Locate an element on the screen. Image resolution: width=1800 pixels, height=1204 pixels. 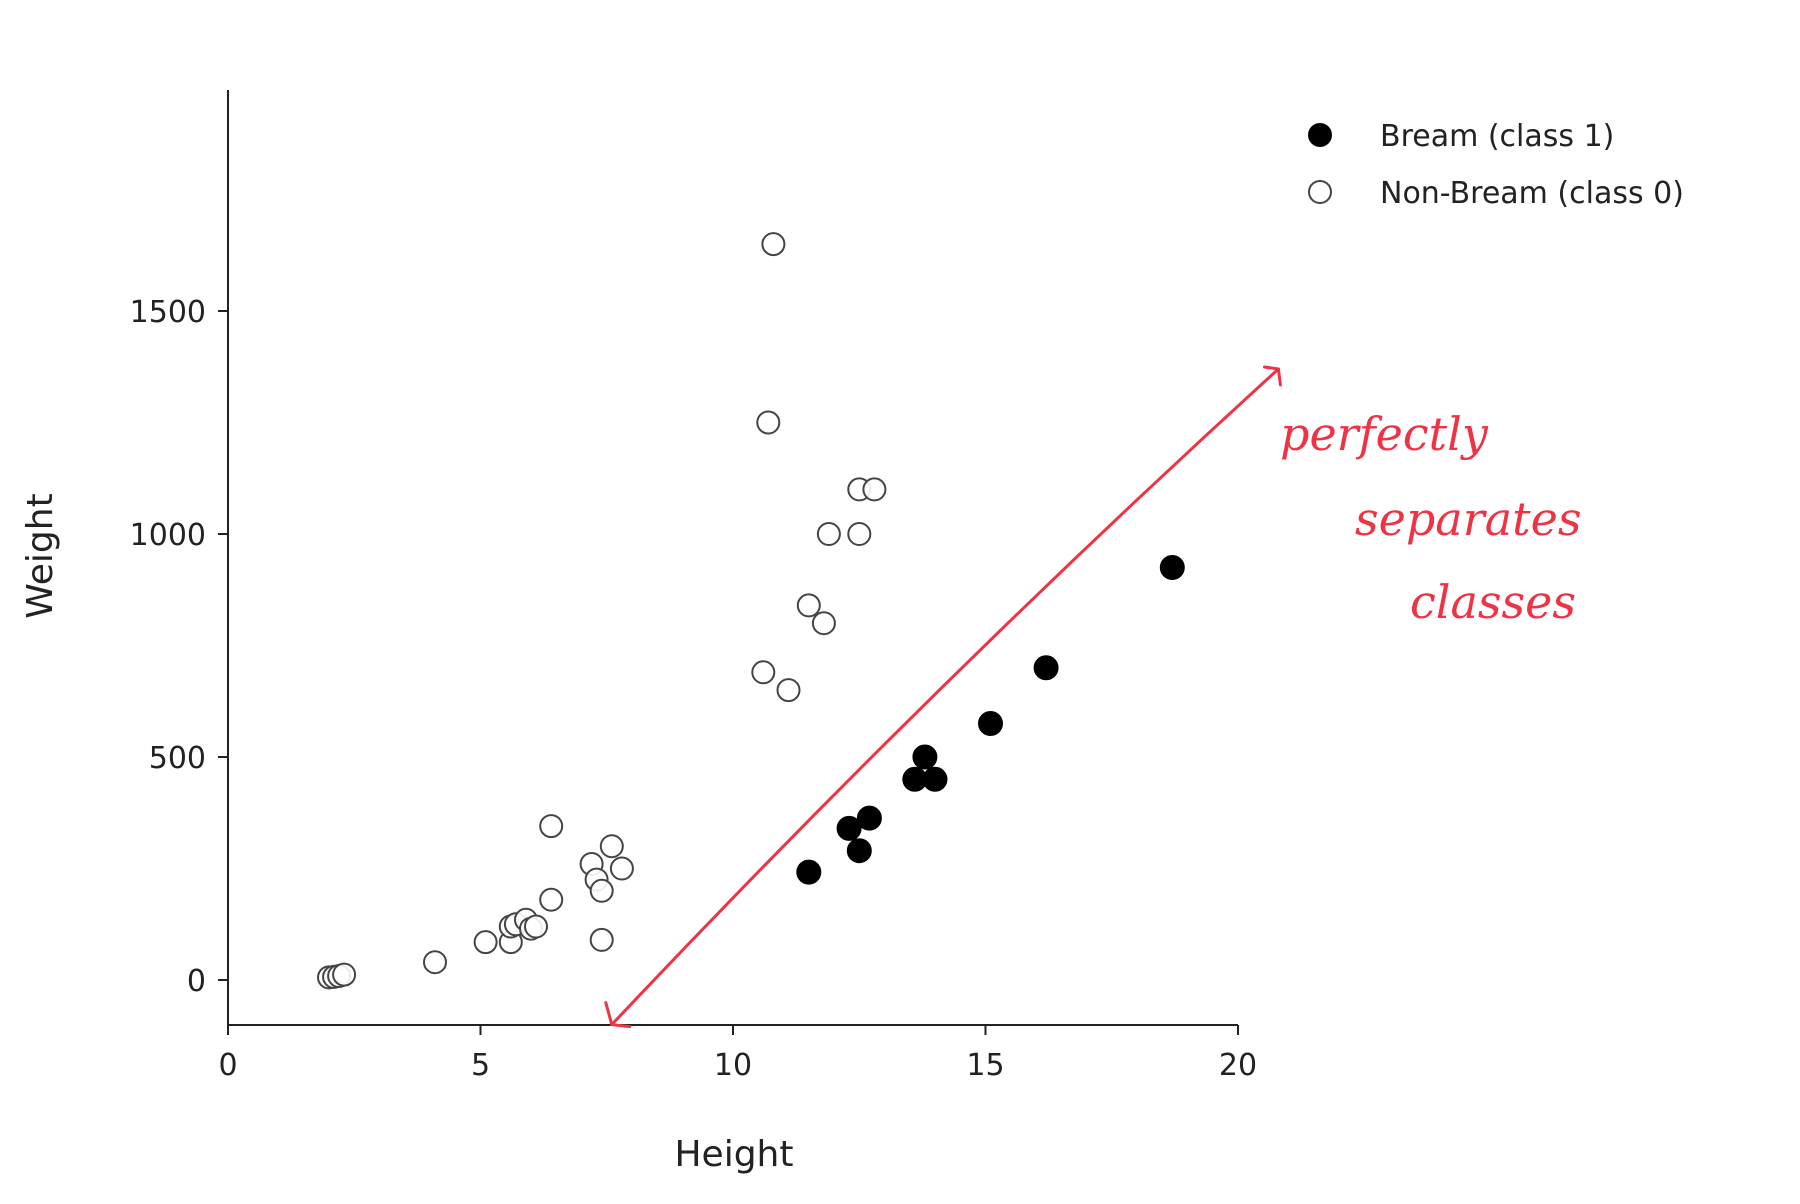
y-tick-label: 1500 is located at coordinates (168, 312).